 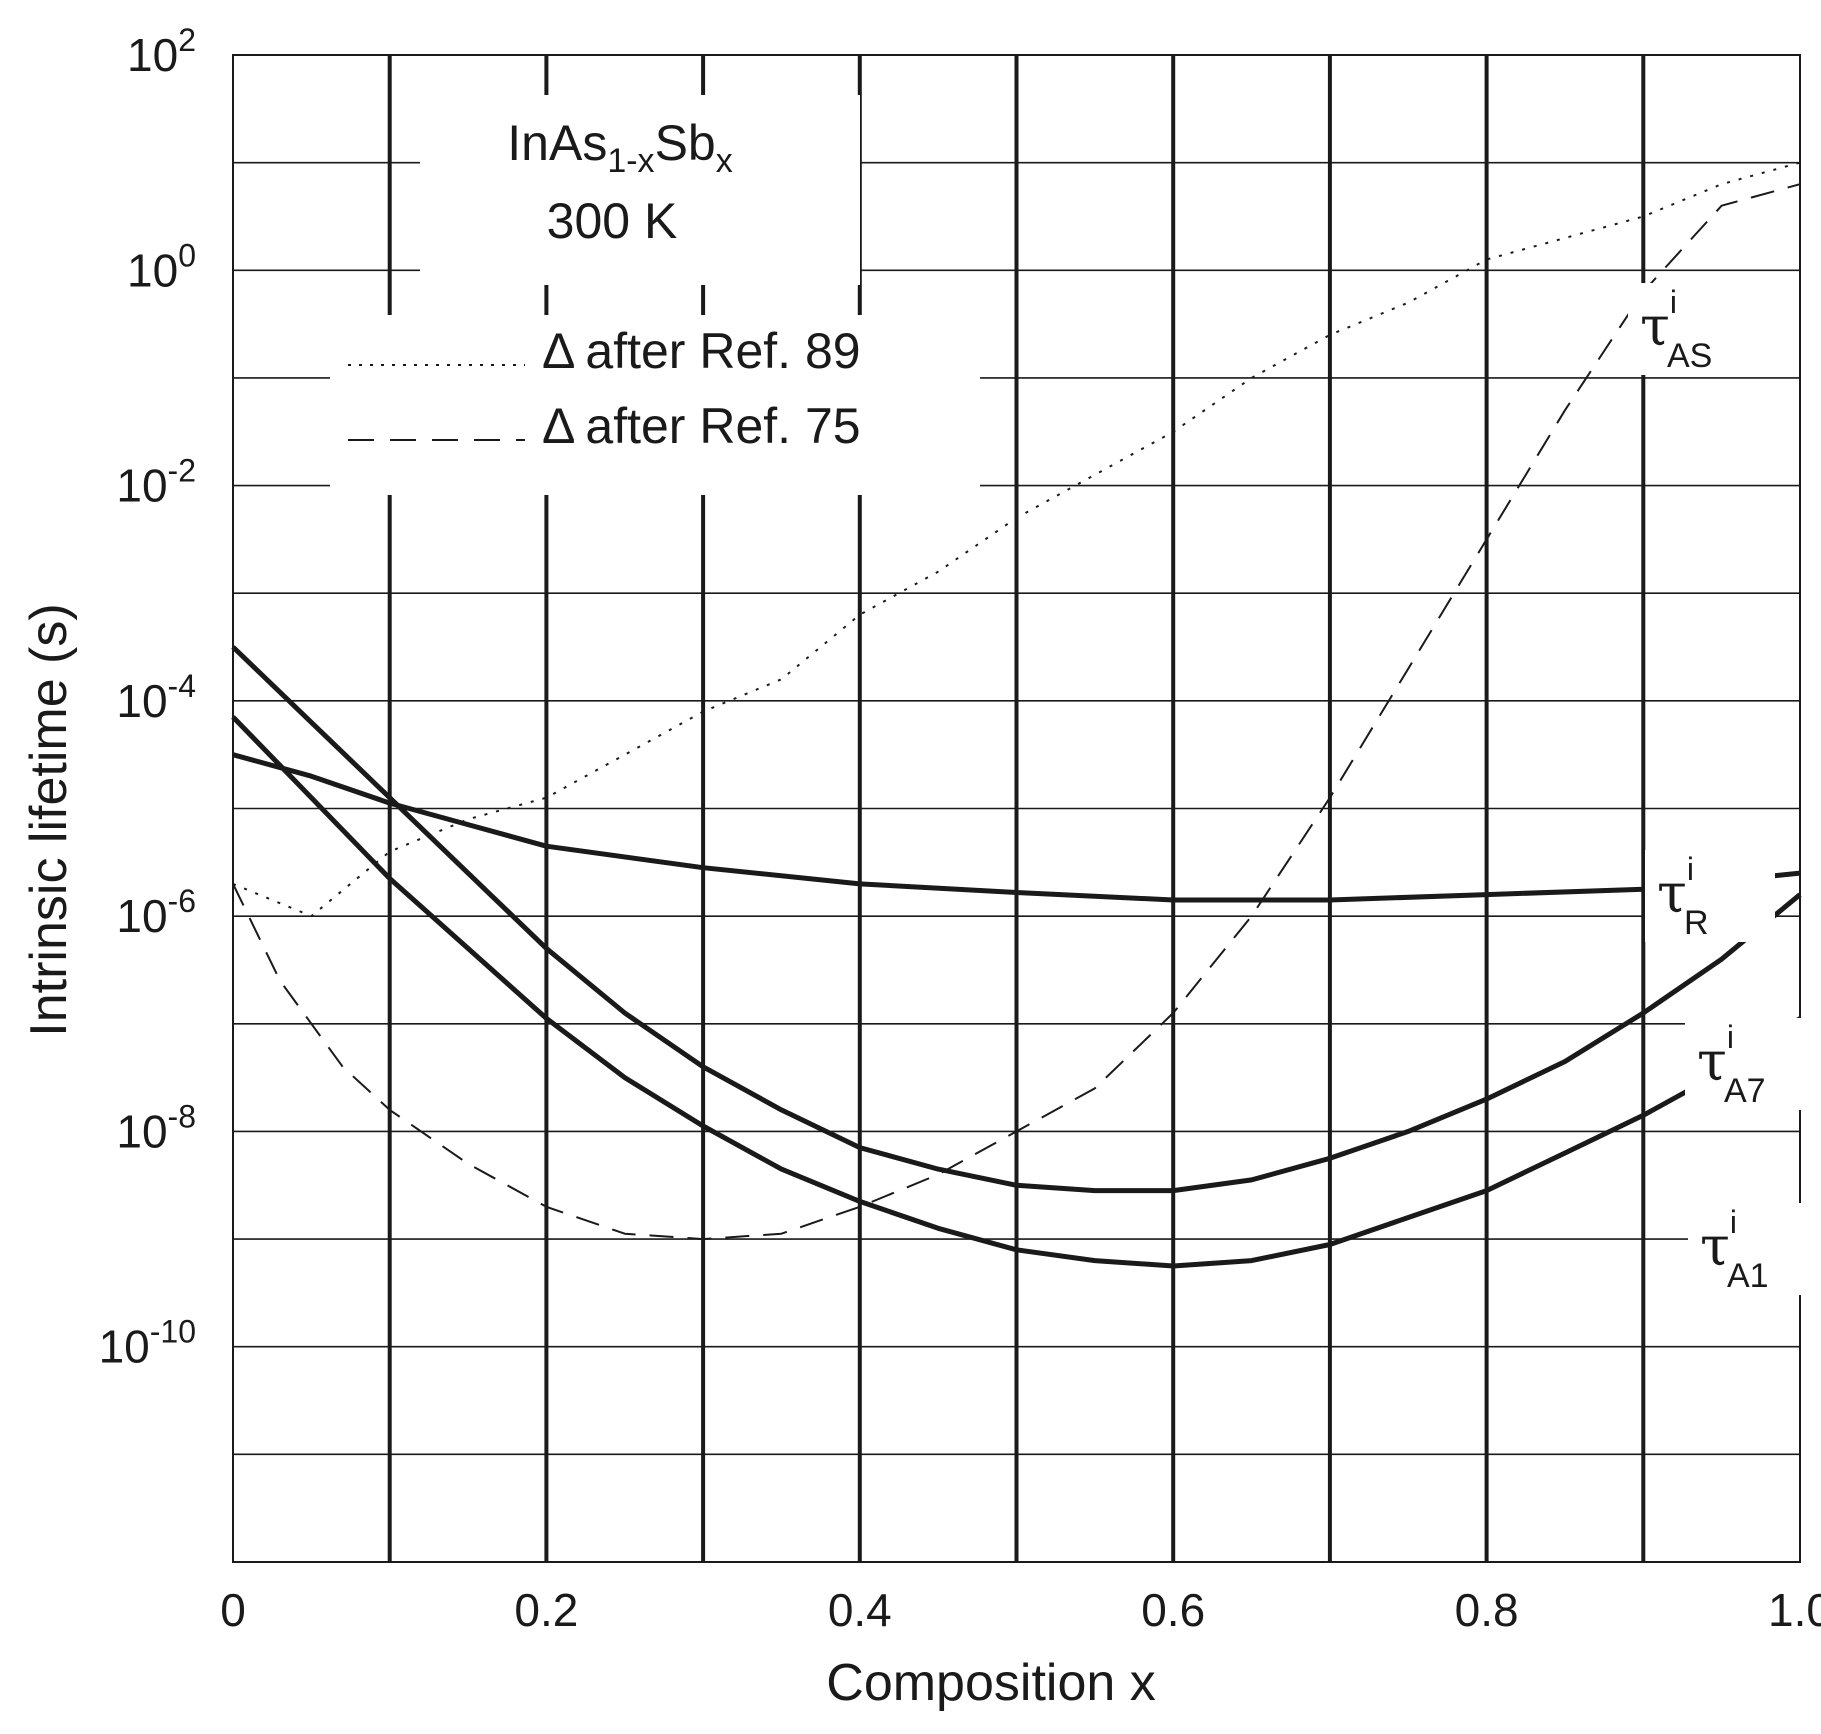 What do you see at coordinates (640, 190) in the screenshot?
I see `material-annotation: InAs1-xSbx 300 K` at bounding box center [640, 190].